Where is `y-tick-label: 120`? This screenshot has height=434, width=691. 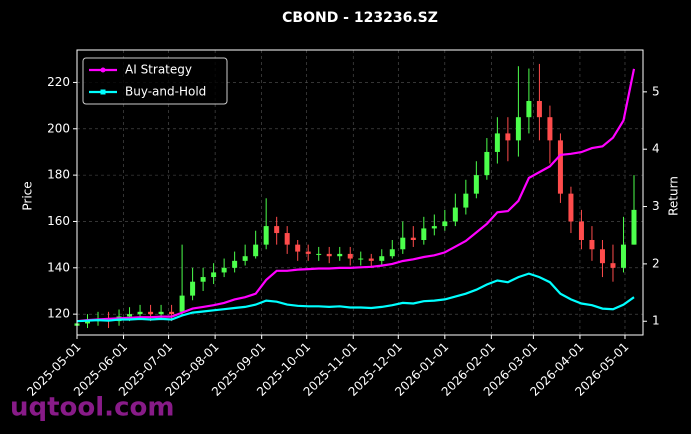
y-tick-label: 120 is located at coordinates (58, 314).